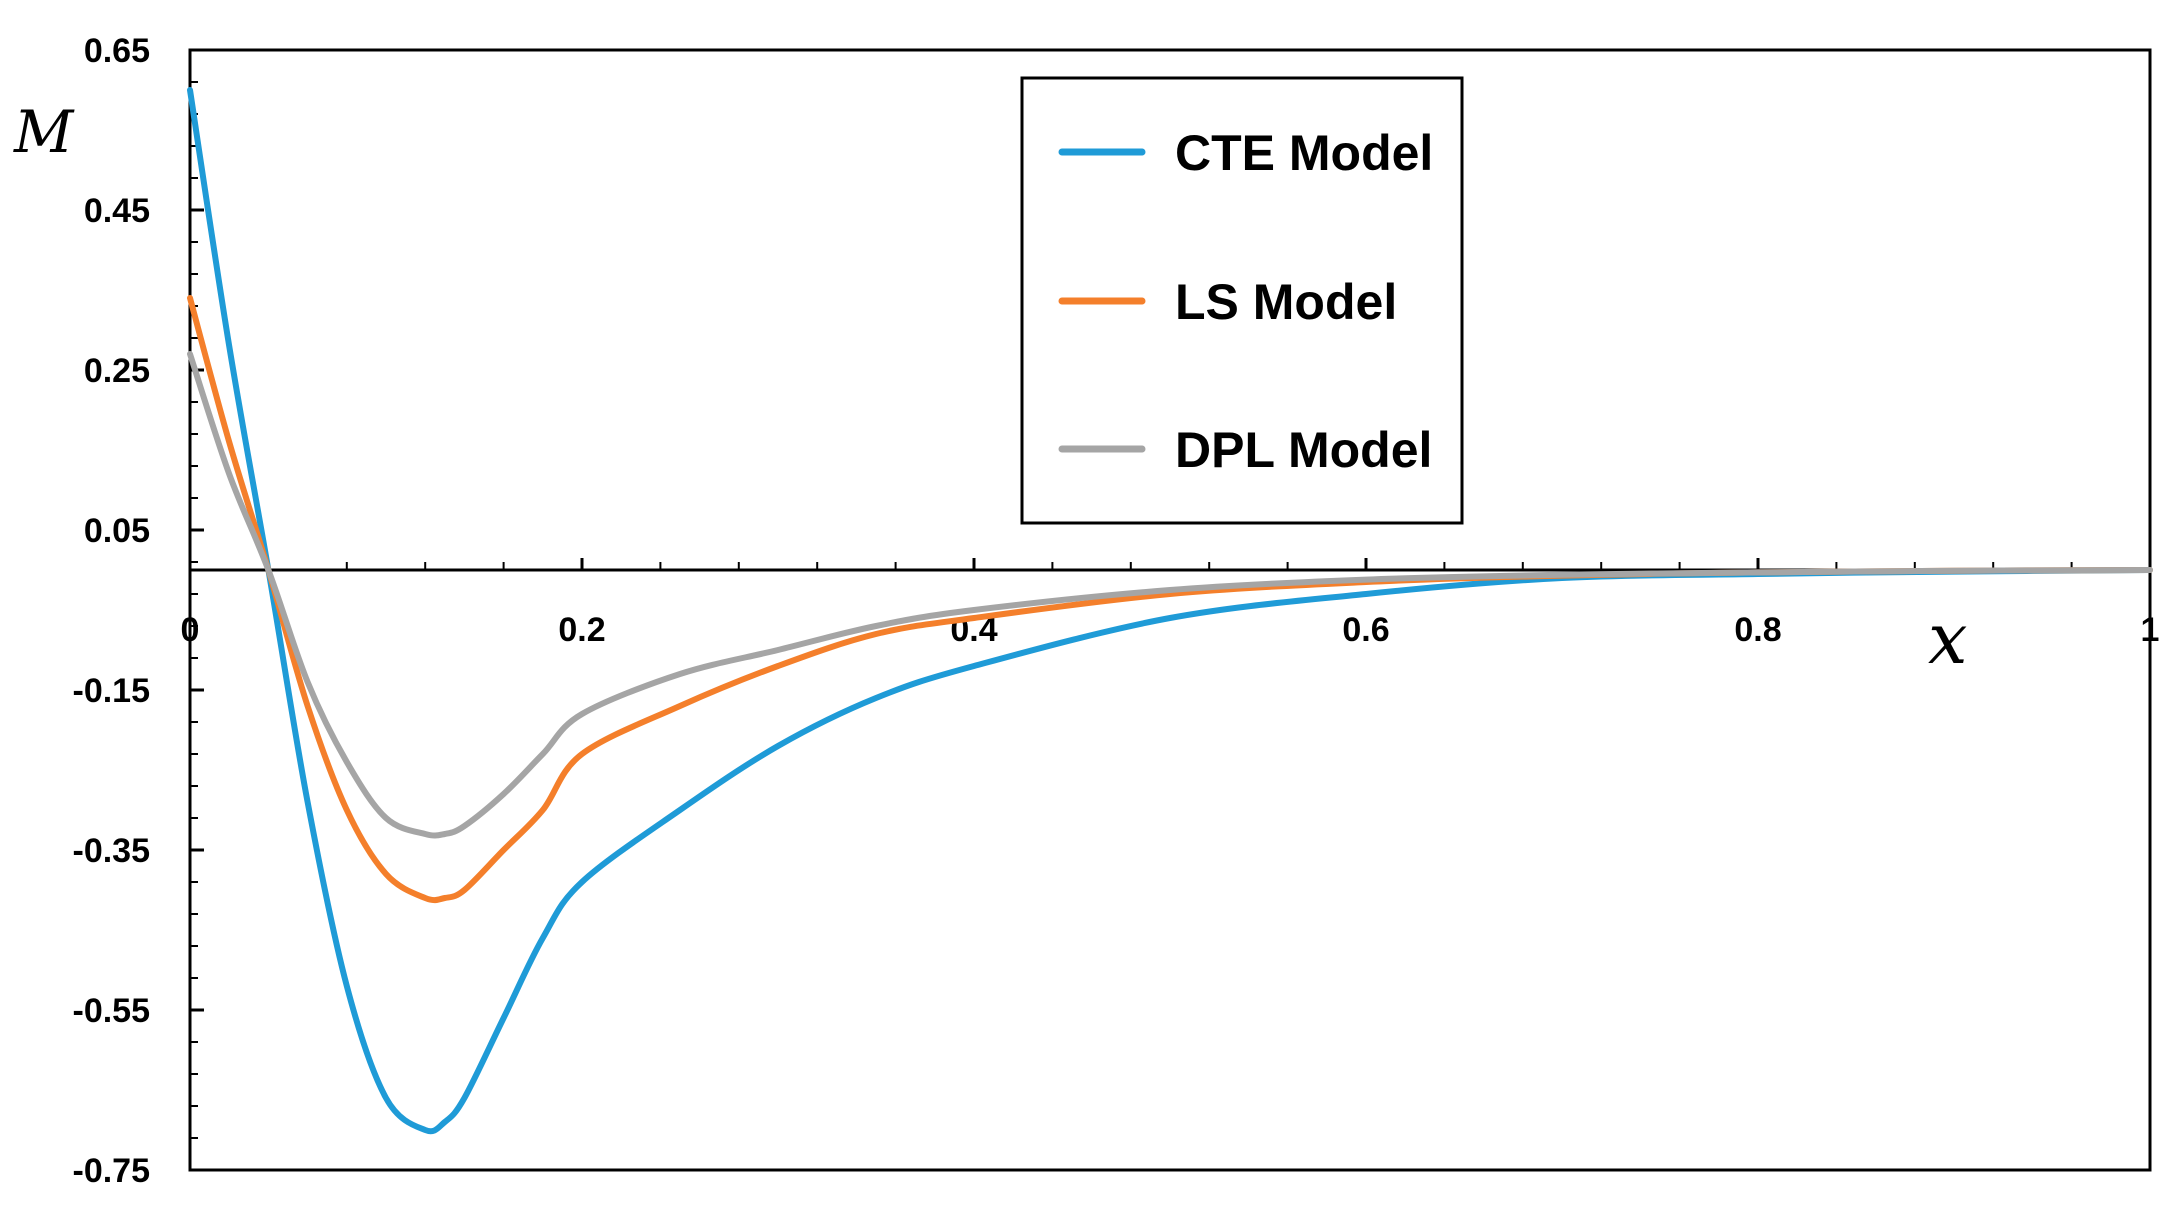 This screenshot has width=2171, height=1219. Describe the element at coordinates (1286, 302) in the screenshot. I see `legend-label-ls-model: LS Model` at that location.